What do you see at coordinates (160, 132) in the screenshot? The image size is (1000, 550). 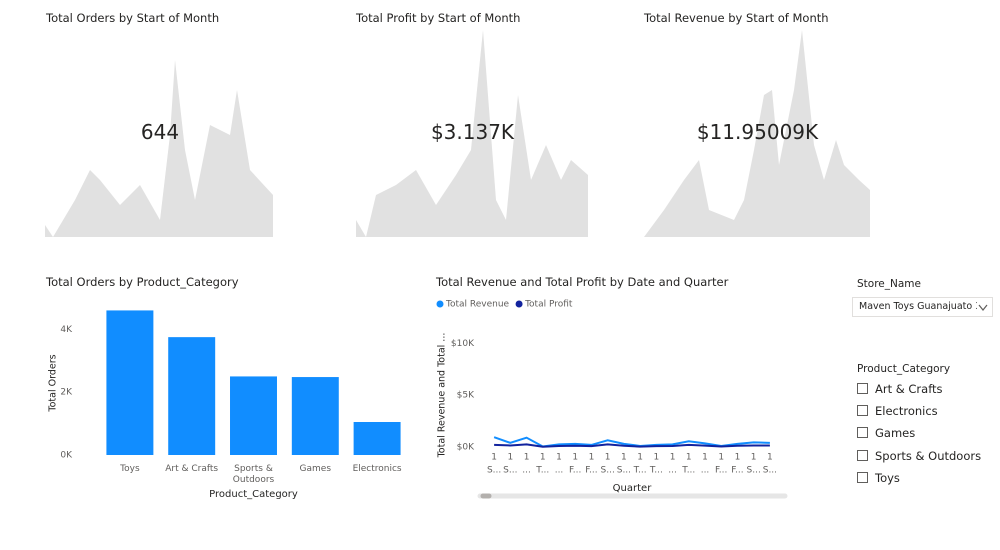 I see `card-value: 644` at bounding box center [160, 132].